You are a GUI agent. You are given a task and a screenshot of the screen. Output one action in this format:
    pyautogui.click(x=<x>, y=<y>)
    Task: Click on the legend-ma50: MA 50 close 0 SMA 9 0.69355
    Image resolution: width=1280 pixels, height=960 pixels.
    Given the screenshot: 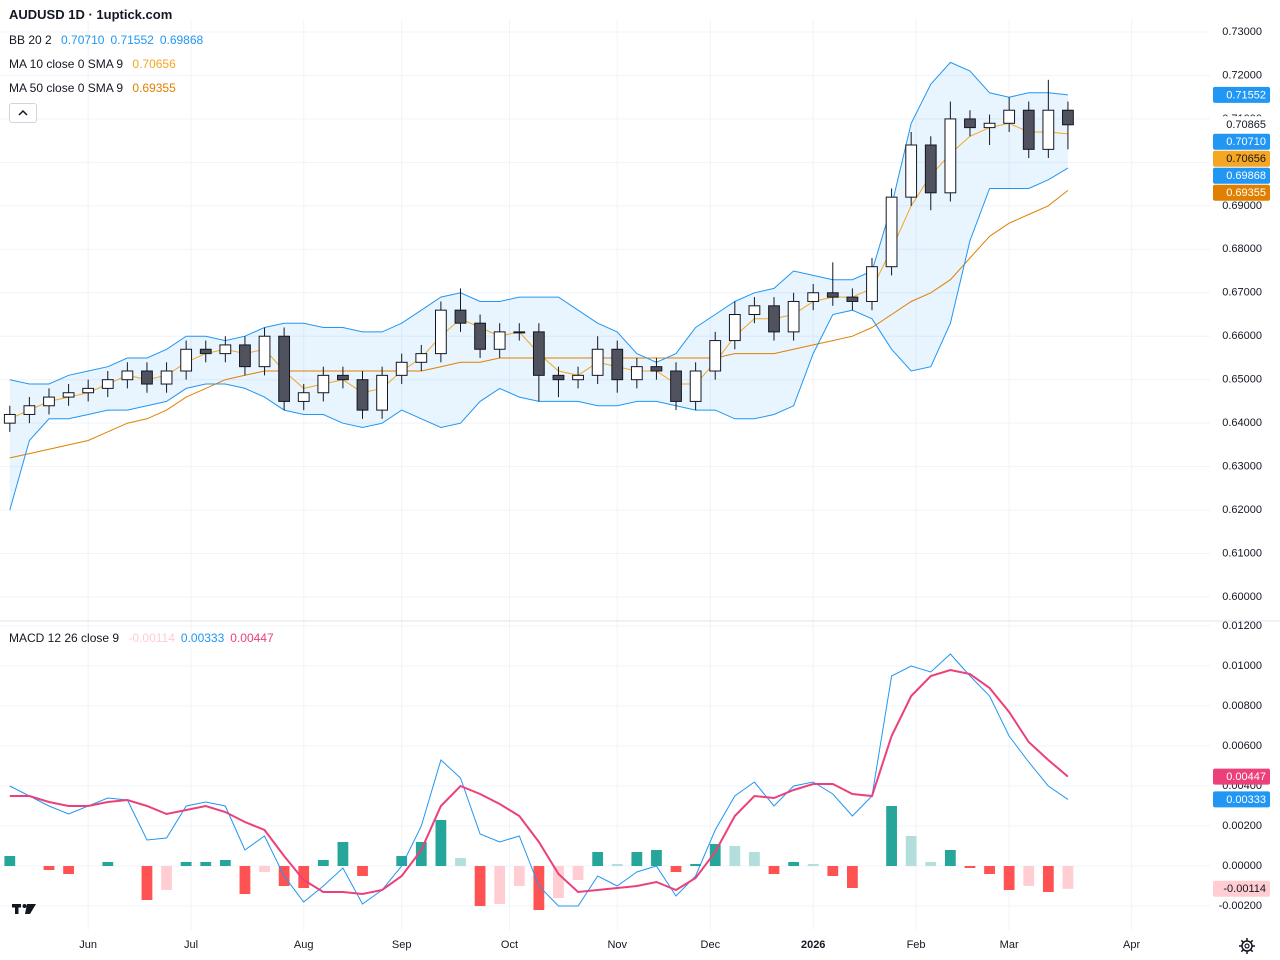 What is the action you would take?
    pyautogui.click(x=95, y=88)
    